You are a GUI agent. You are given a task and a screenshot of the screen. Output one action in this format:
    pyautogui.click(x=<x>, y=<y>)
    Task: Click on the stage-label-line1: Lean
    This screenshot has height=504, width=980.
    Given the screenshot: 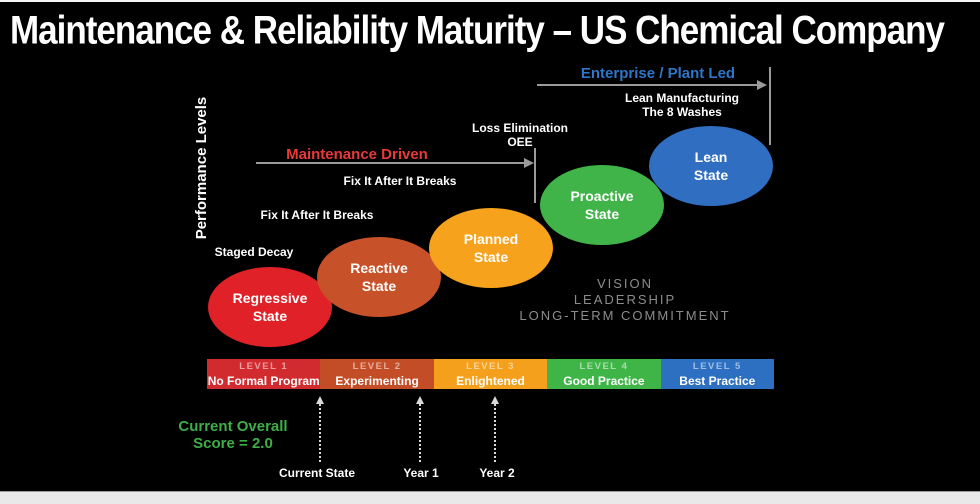 What is the action you would take?
    pyautogui.click(x=711, y=157)
    